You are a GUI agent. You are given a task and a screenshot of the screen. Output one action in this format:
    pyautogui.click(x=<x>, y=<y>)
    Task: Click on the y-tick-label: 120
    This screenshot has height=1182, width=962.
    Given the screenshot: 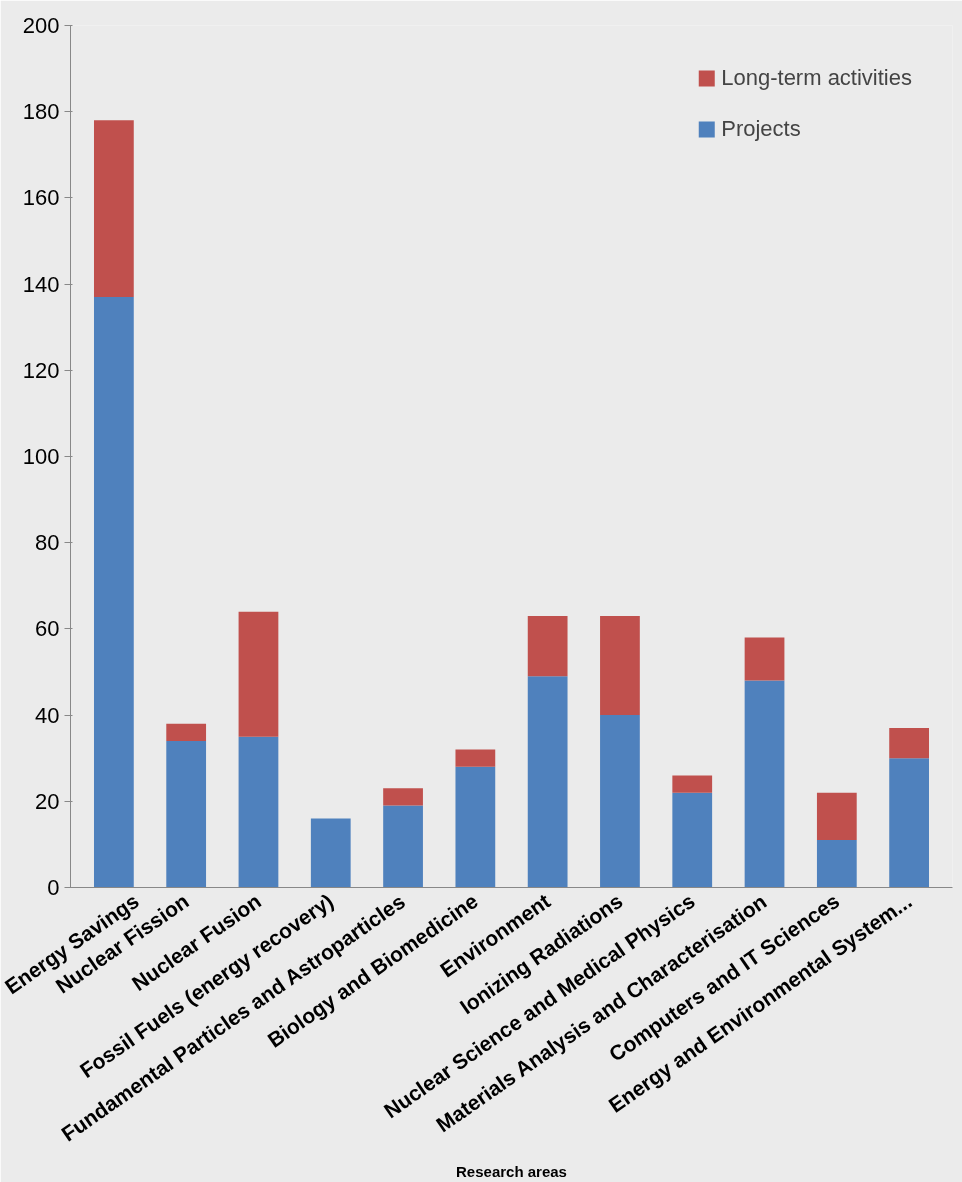 What is the action you would take?
    pyautogui.click(x=41, y=370)
    